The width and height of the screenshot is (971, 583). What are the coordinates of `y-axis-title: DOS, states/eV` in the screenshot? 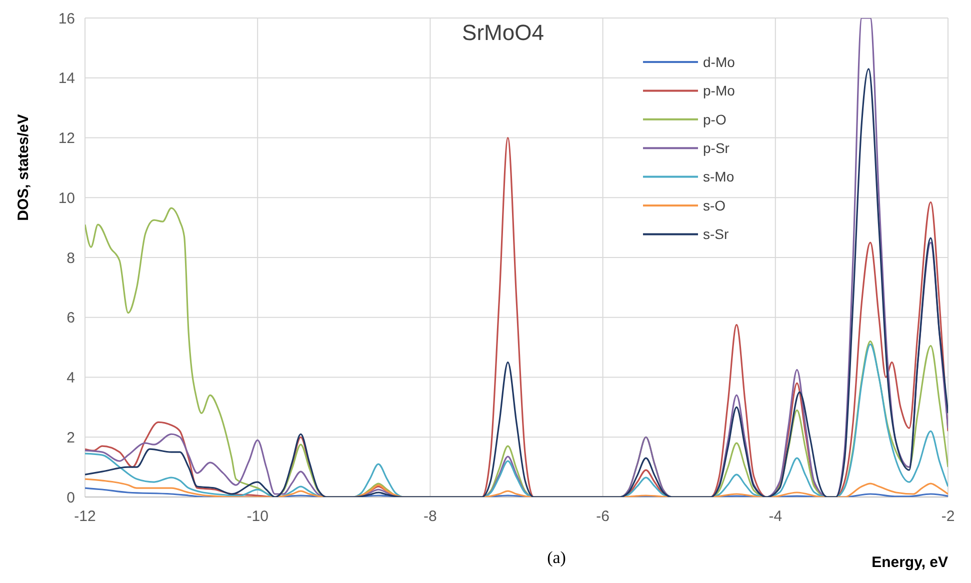 It's located at (23, 167).